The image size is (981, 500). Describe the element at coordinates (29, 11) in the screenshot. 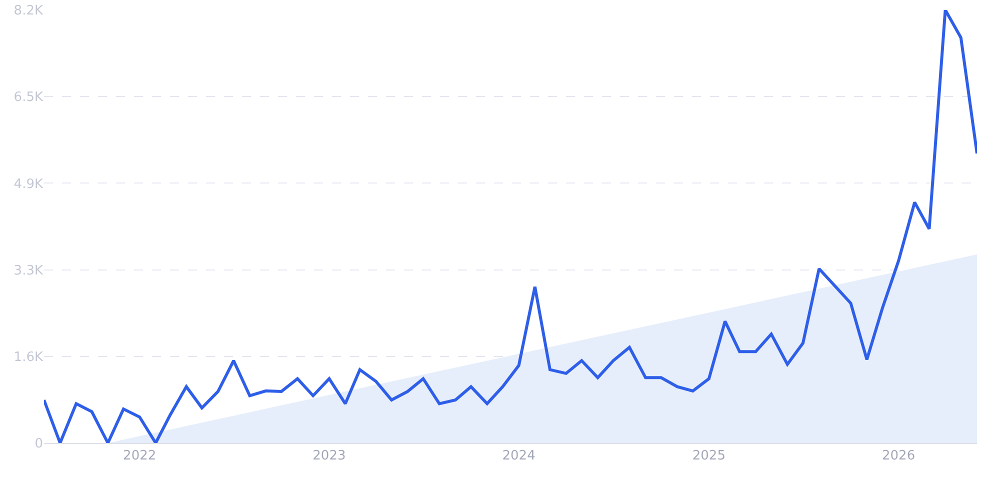

I see `y-tick-label: 8.2K` at that location.